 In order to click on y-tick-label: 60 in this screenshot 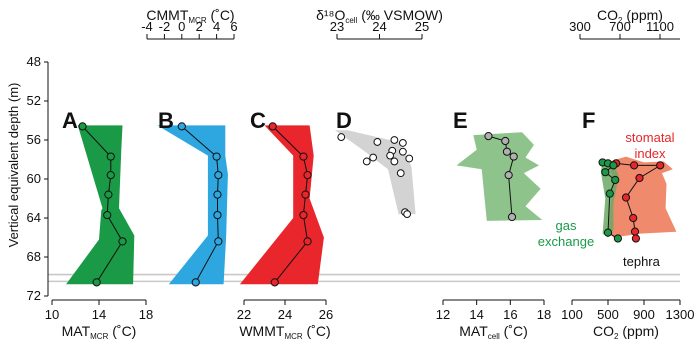, I will do `click(34, 178)`.